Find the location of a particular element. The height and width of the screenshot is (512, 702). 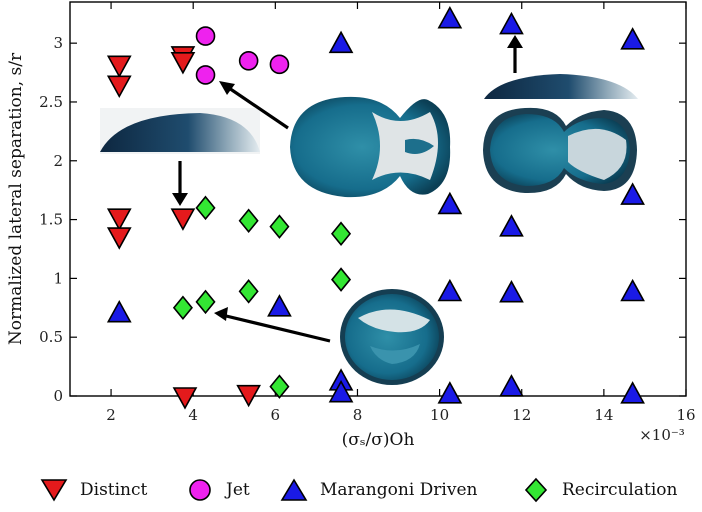

legend-label-distinct: Distinct is located at coordinates (114, 490).